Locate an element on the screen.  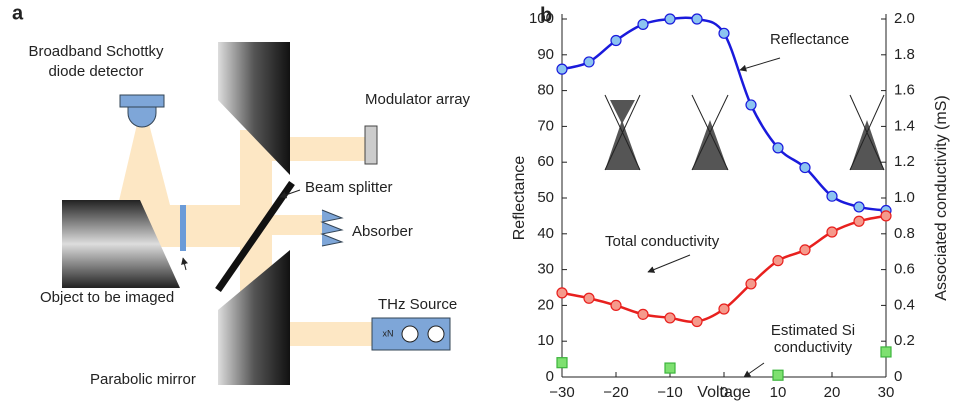
x-tick-label: −30 is located at coordinates (561, 392).